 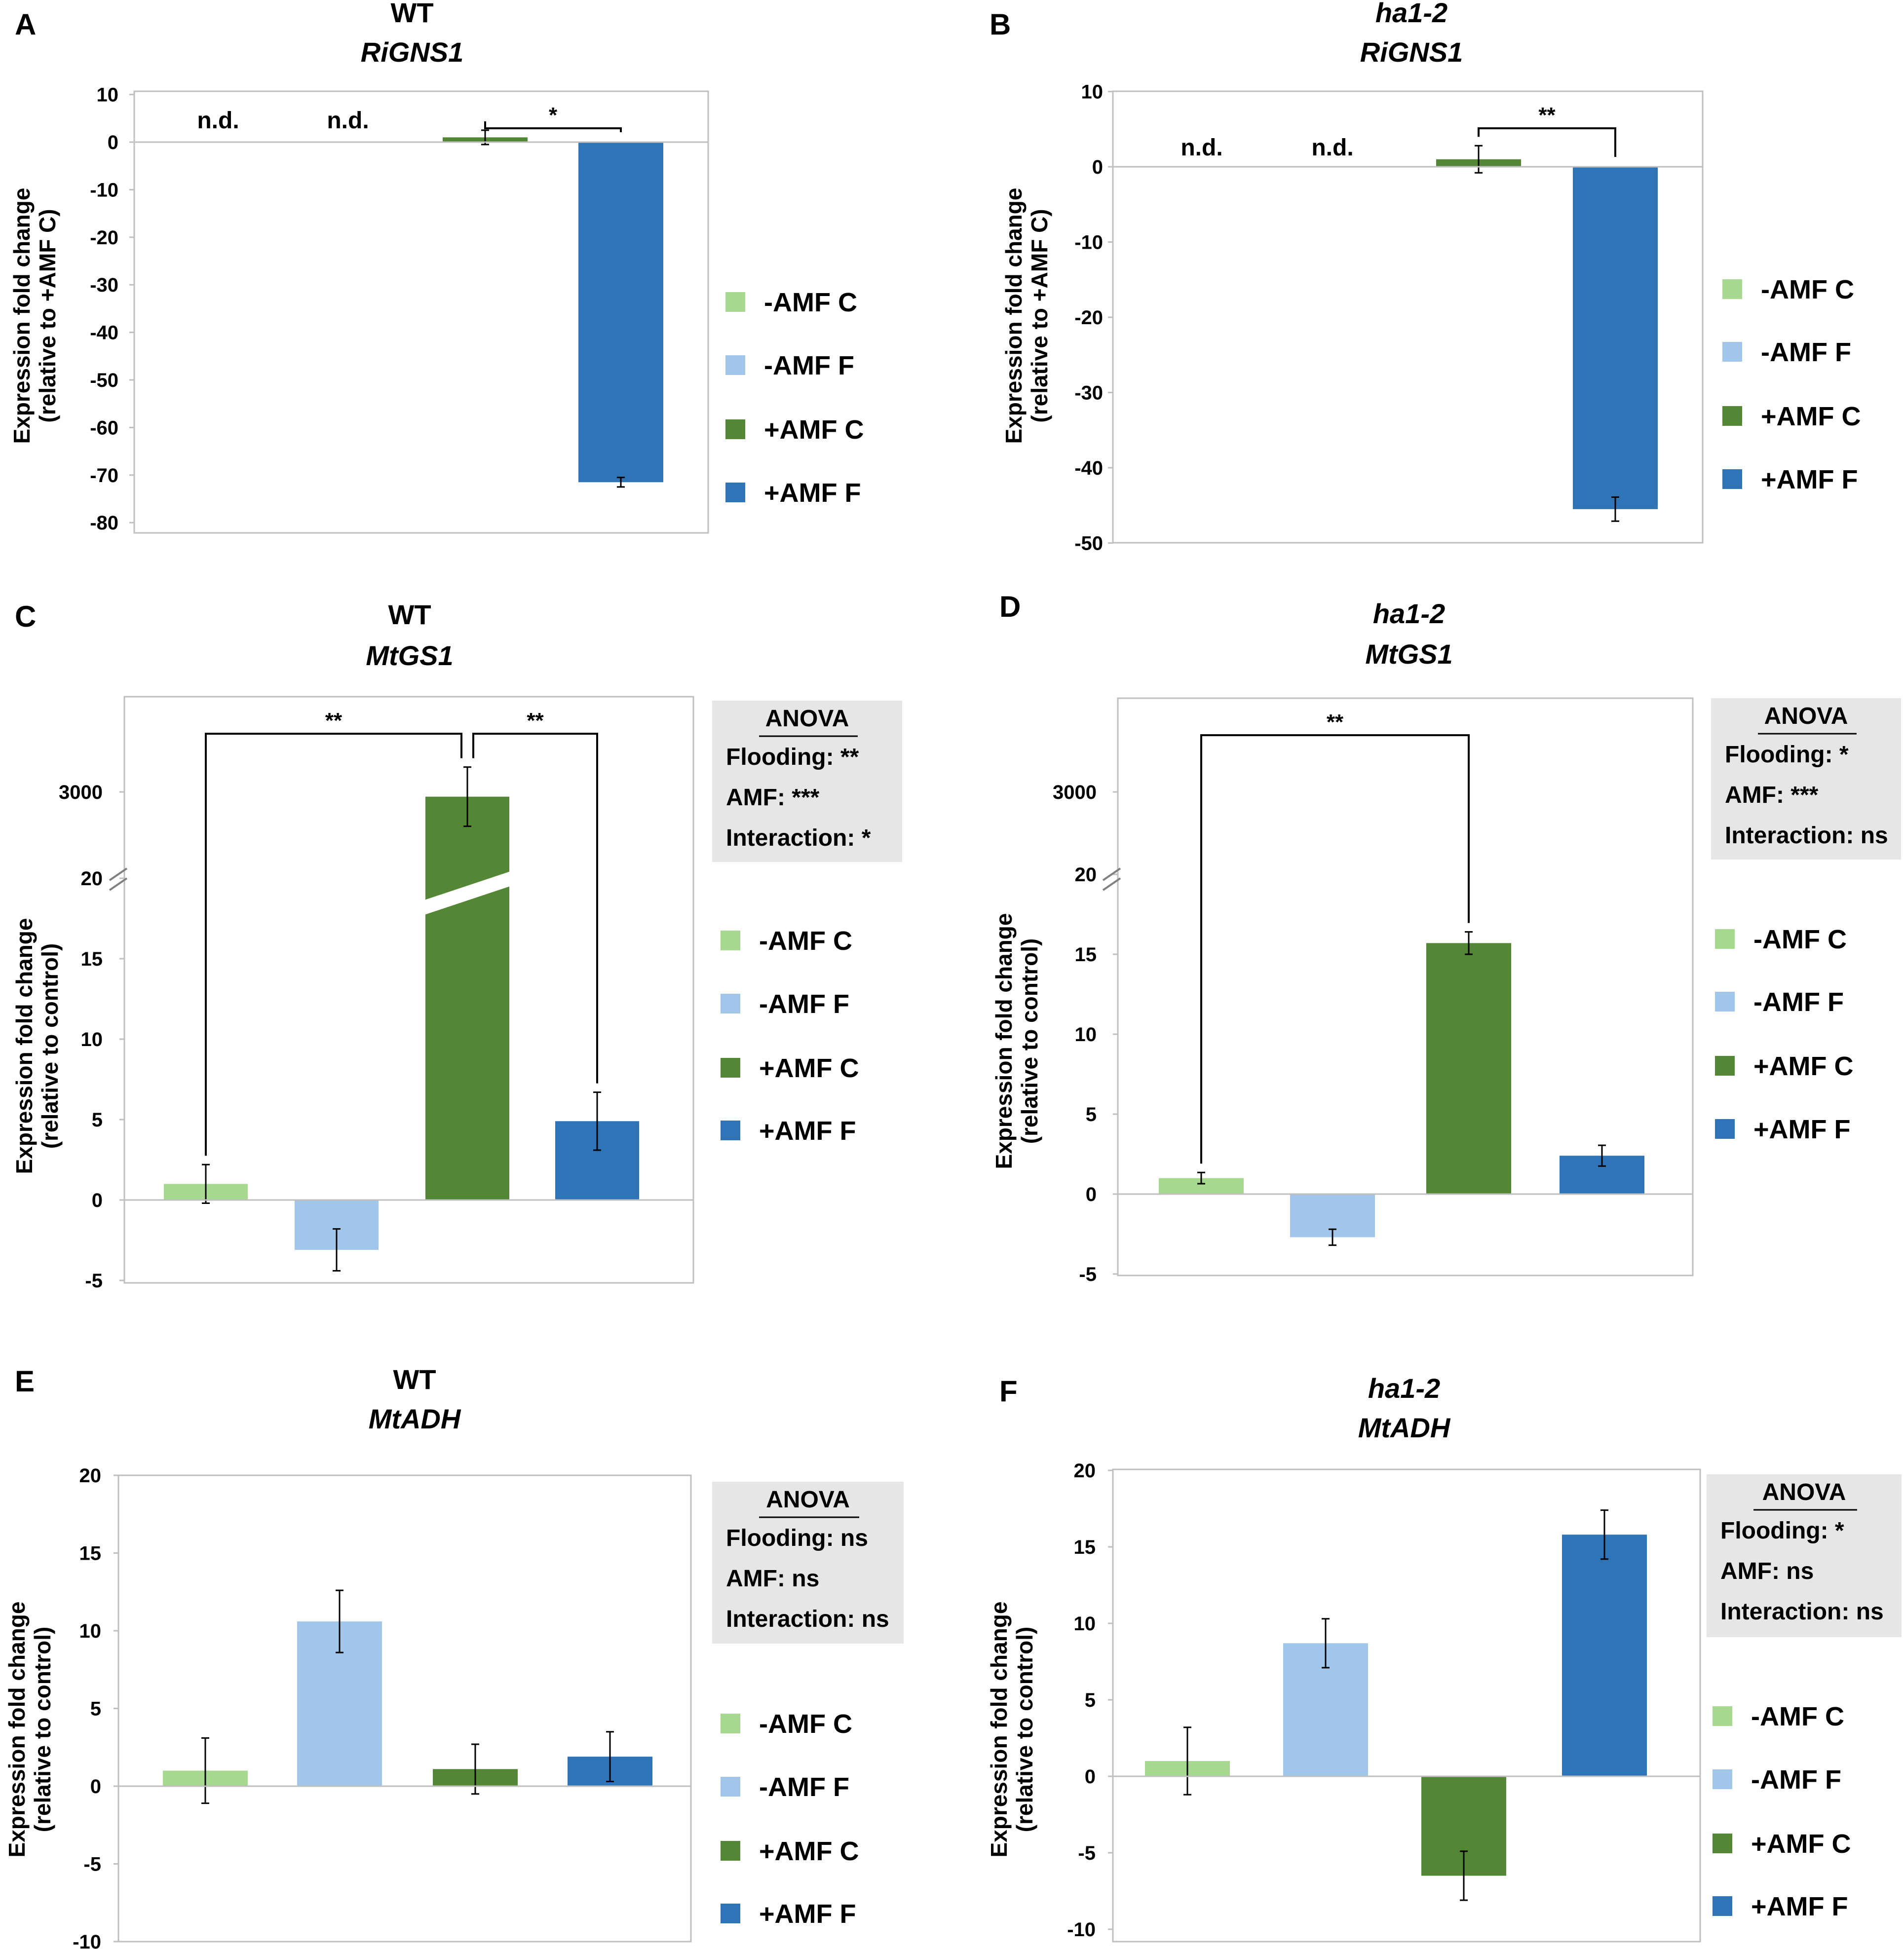 I want to click on panel-letter: B, so click(x=1000, y=25).